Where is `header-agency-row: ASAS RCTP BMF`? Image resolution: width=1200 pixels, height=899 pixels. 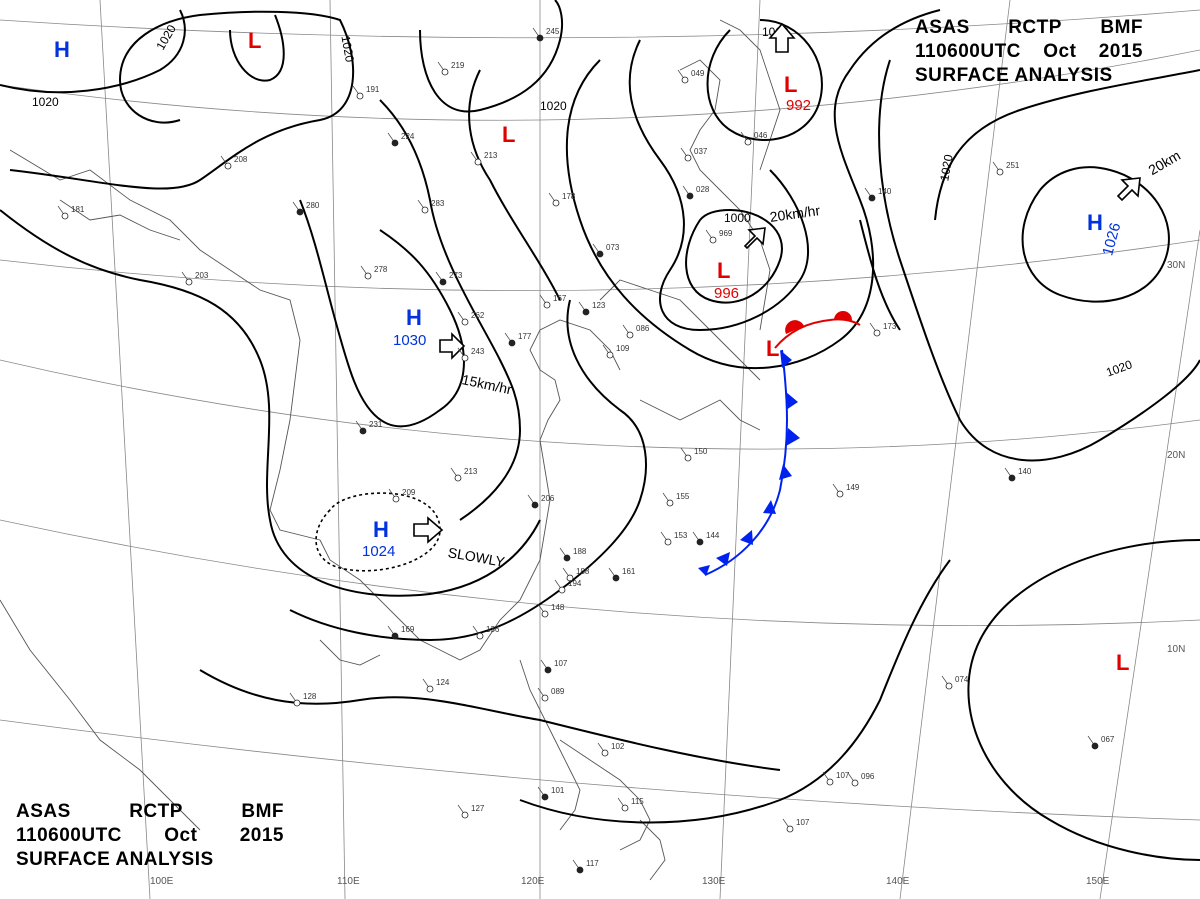 header-agency-row: ASAS RCTP BMF is located at coordinates (1029, 28).